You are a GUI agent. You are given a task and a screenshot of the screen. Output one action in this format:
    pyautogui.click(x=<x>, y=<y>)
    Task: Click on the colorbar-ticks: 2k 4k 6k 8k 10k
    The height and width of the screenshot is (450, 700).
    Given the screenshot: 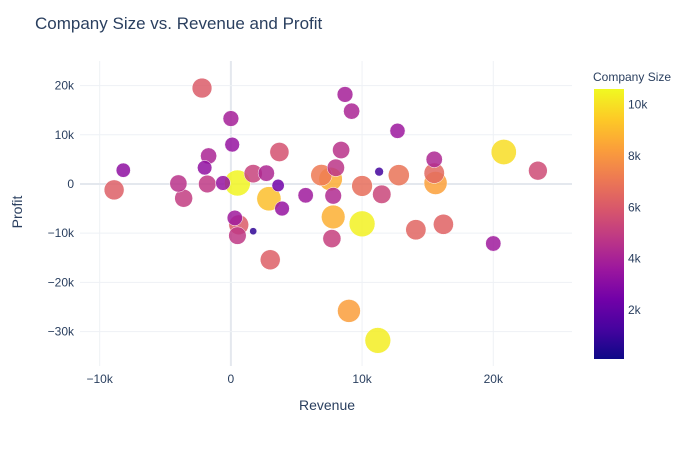 What is the action you would take?
    pyautogui.click(x=638, y=207)
    